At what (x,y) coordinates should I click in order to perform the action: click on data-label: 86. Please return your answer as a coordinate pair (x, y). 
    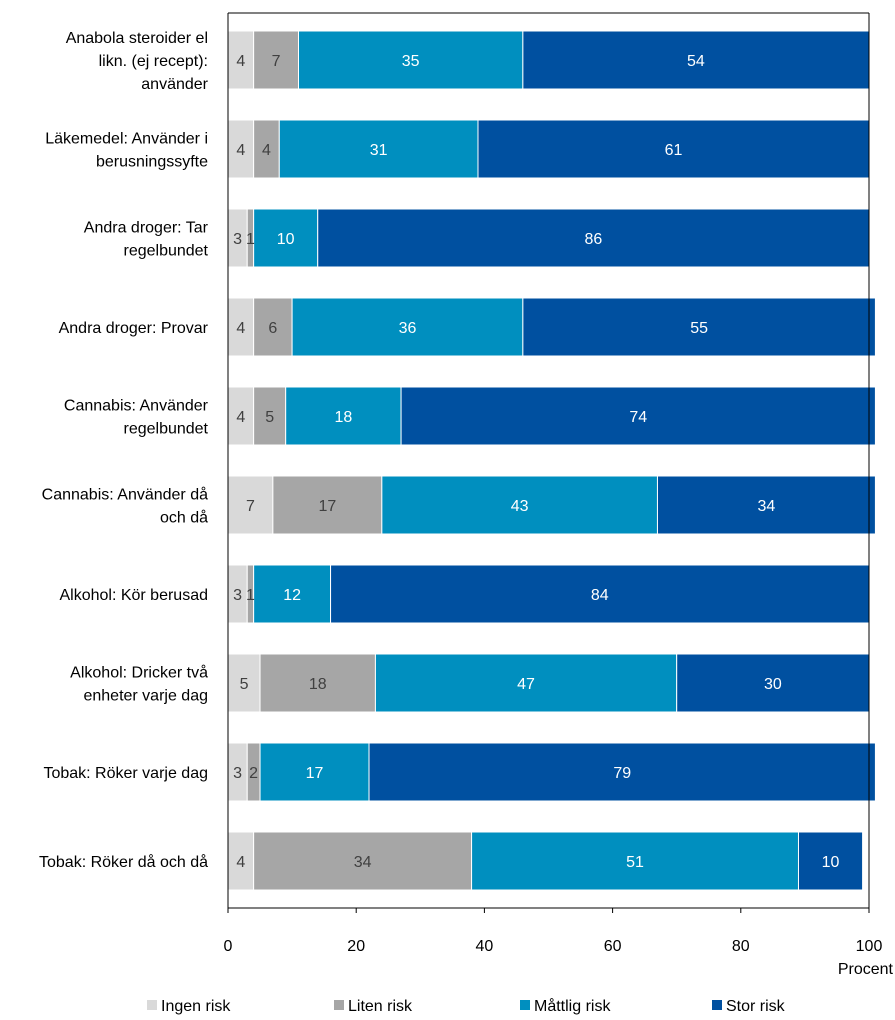
    Looking at the image, I should click on (593, 239).